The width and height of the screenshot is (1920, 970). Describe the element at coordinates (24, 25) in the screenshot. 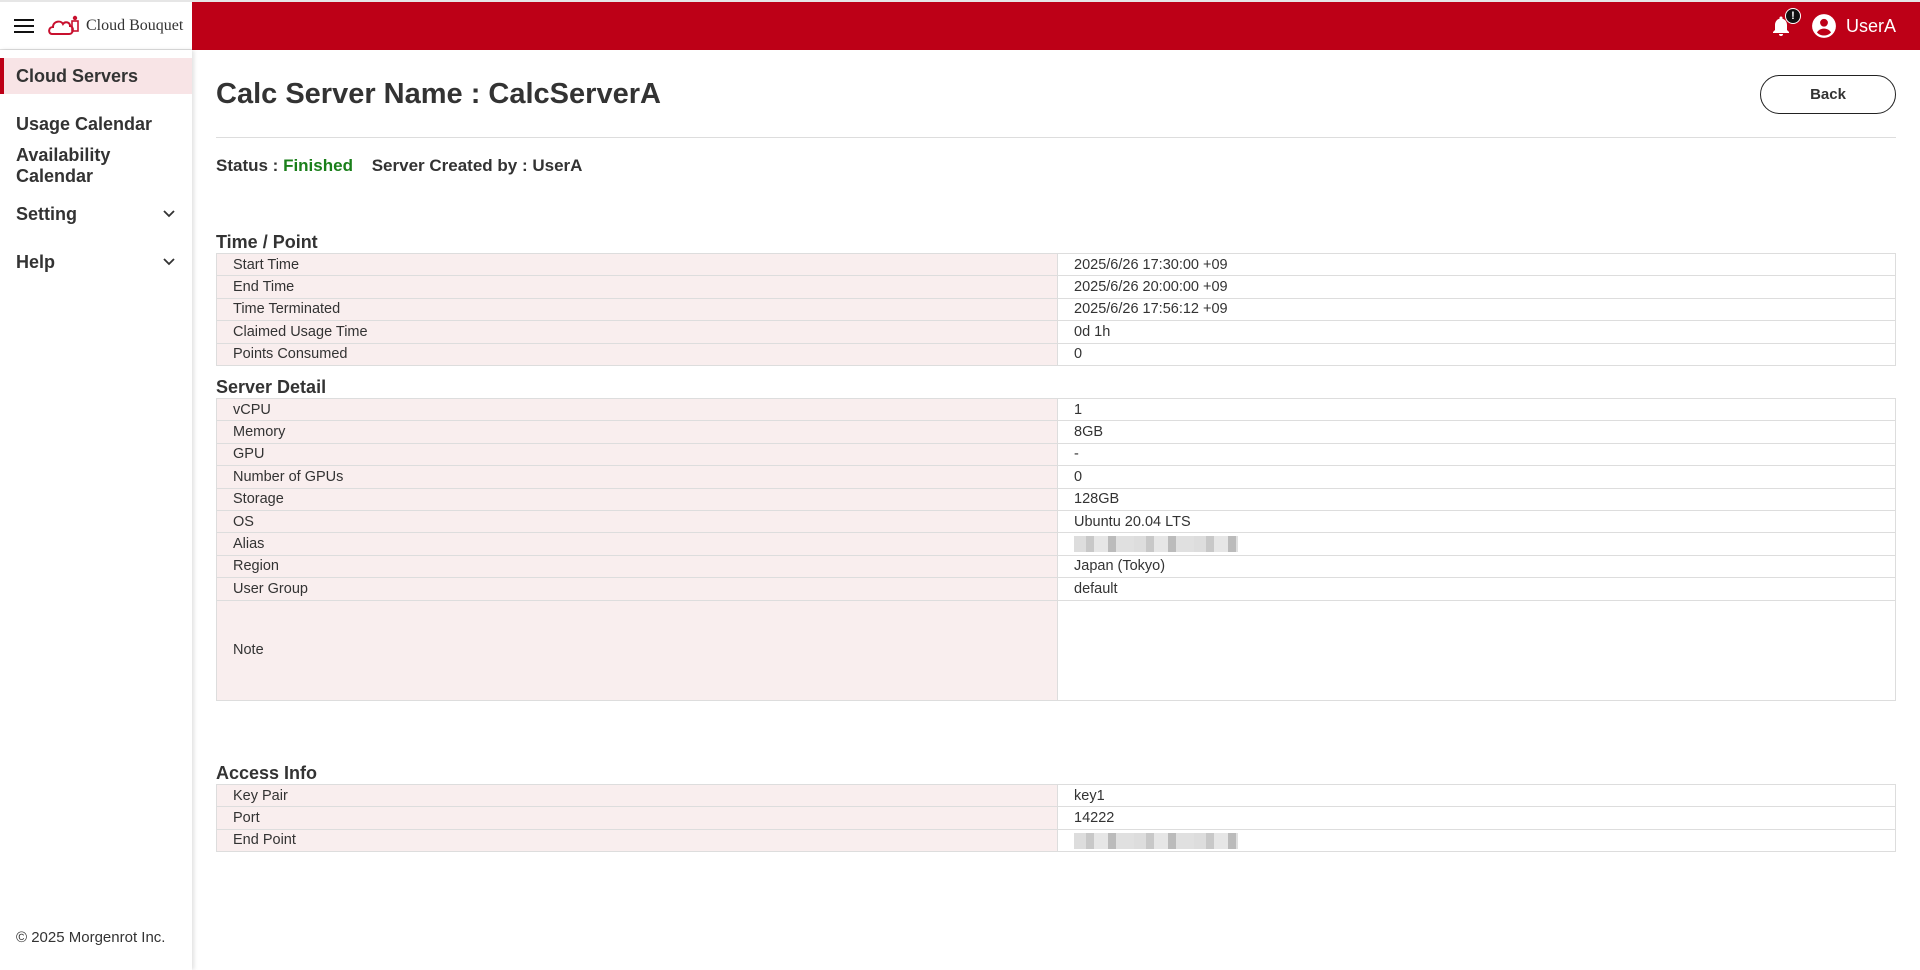

I see `hamburger-menu-icon` at that location.